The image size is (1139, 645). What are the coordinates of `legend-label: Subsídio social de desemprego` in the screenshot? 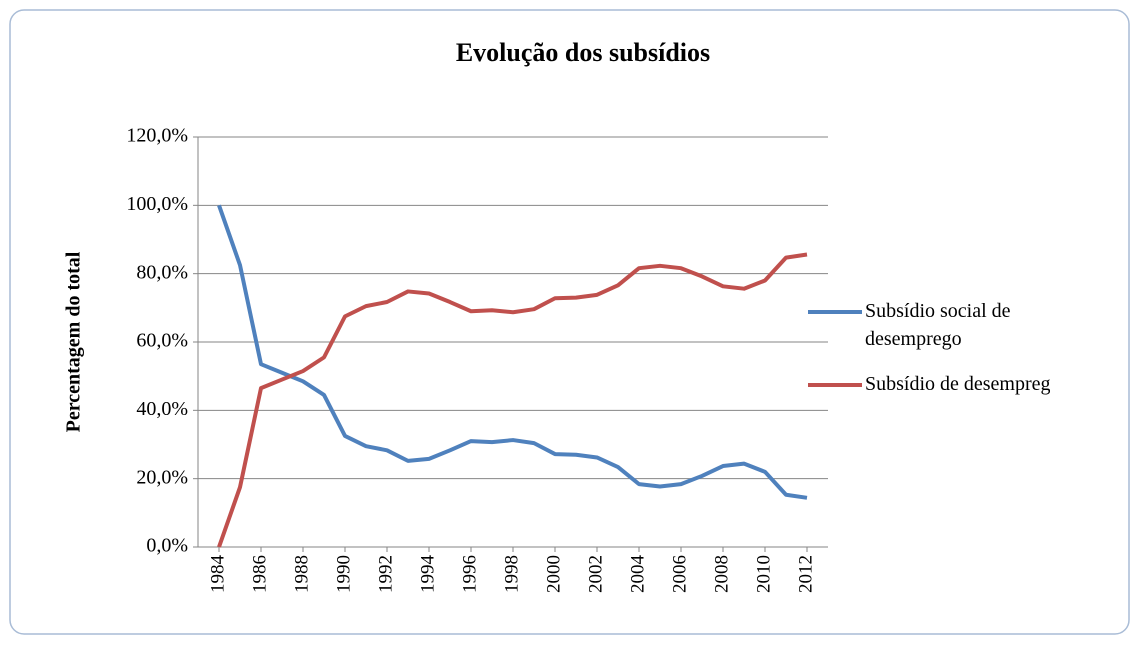 It's located at (938, 325).